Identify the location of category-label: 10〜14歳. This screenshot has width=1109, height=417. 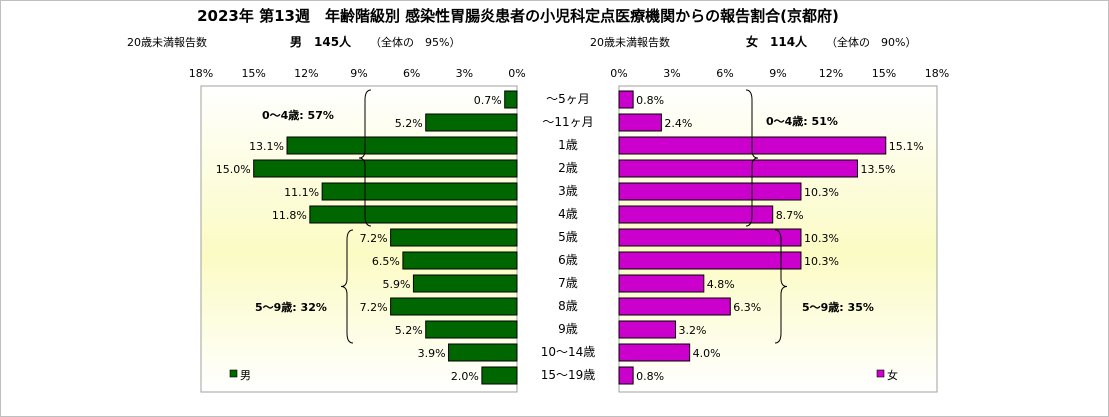
(568, 352).